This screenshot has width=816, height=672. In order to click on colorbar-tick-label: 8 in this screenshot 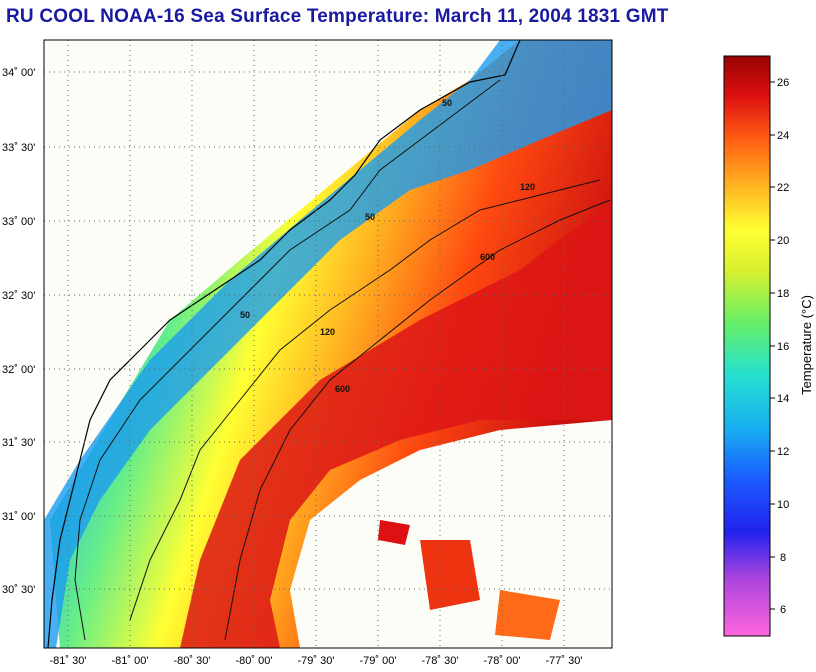, I will do `click(783, 558)`.